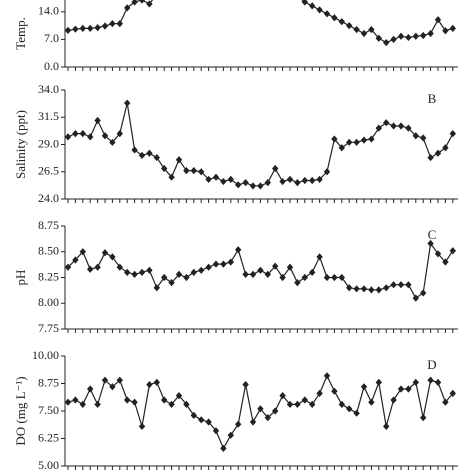  What do you see at coordinates (48, 171) in the screenshot?
I see `y-tick-label: 26.5` at bounding box center [48, 171].